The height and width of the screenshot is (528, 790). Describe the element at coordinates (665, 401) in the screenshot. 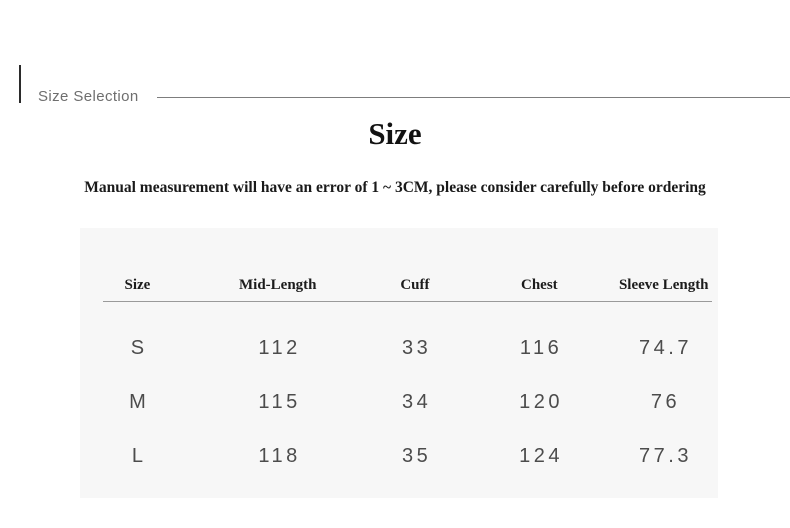

I see `sleeve-length-cell: 76` at that location.